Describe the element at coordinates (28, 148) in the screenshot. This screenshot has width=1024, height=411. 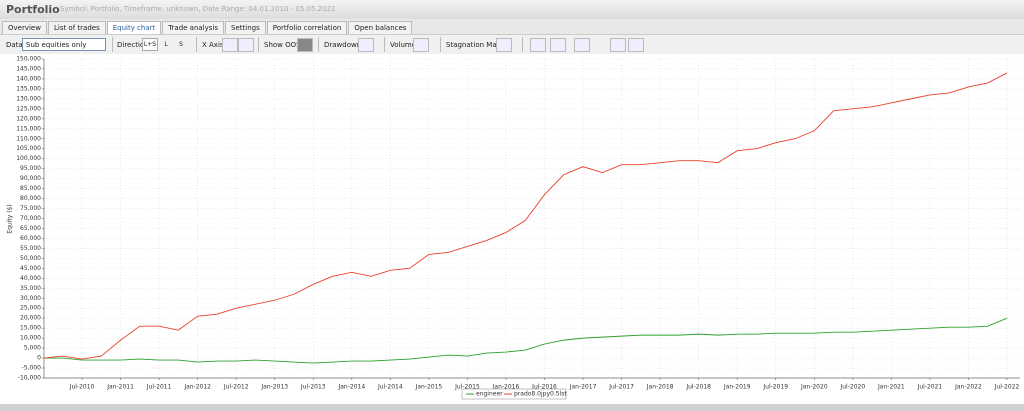
I see `y-tick-label: 105,000` at that location.